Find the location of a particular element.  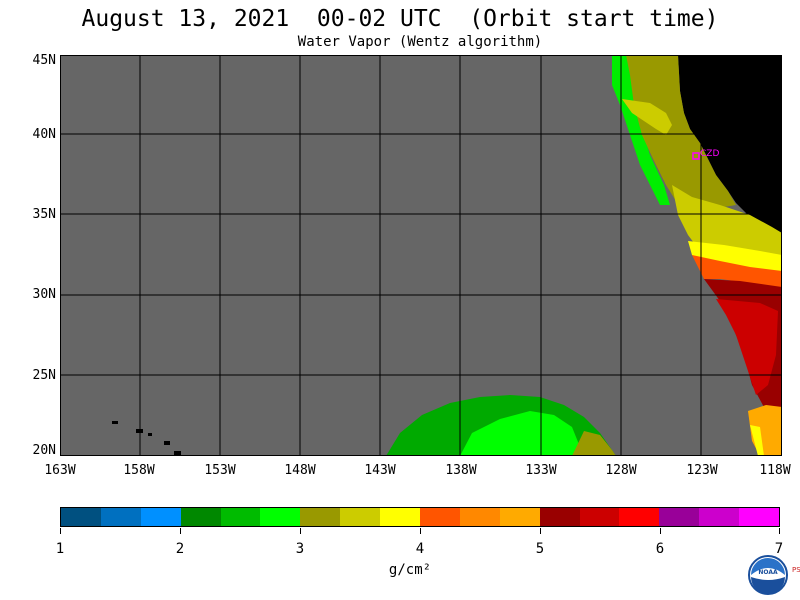

colorbar-label-7: 7 is located at coordinates (779, 549).